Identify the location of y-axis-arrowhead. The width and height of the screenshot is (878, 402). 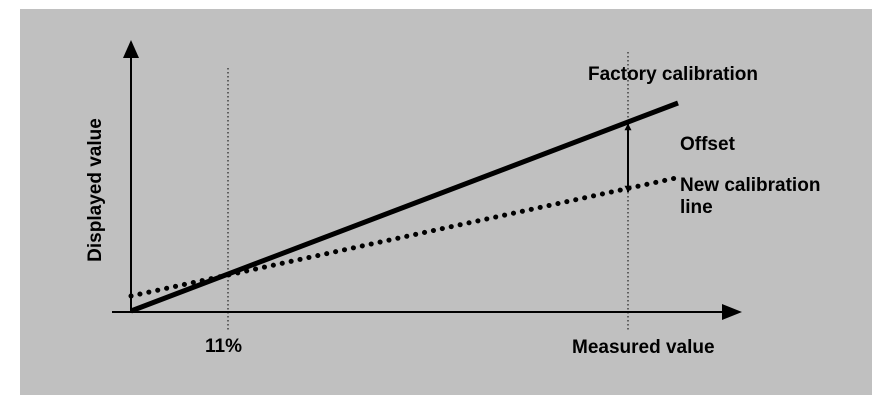
(131, 49).